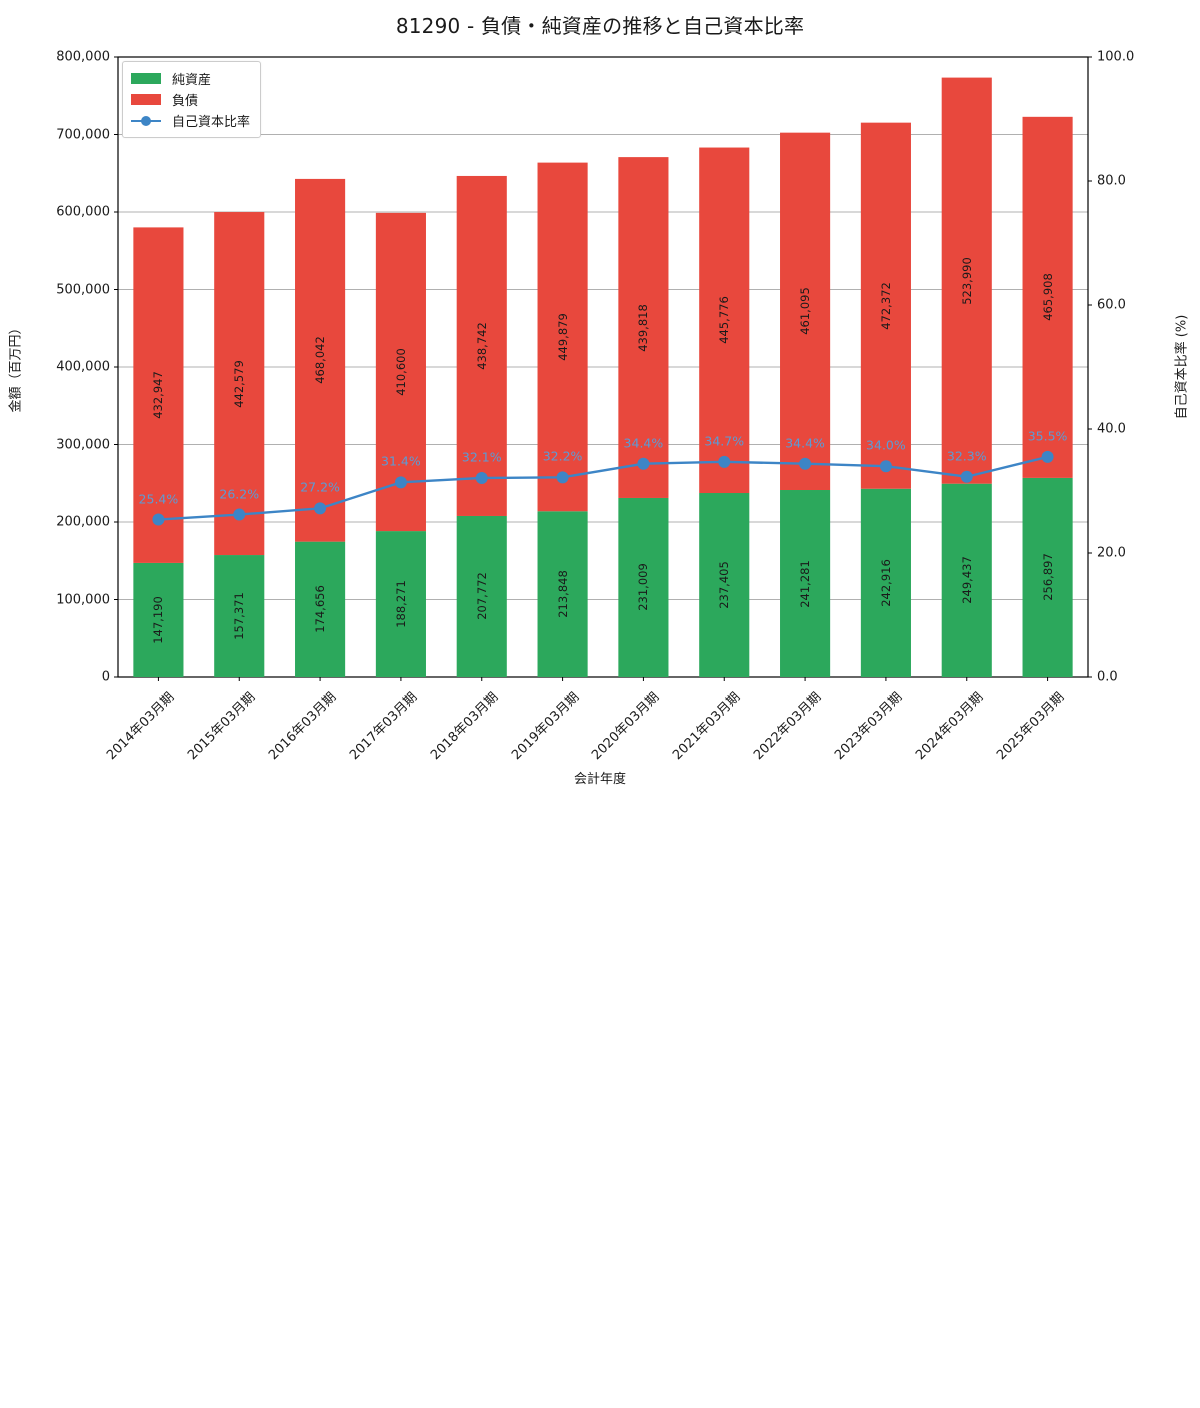 This screenshot has height=1408, width=1200. What do you see at coordinates (83, 599) in the screenshot?
I see `y-tick-label-left: 100,000` at bounding box center [83, 599].